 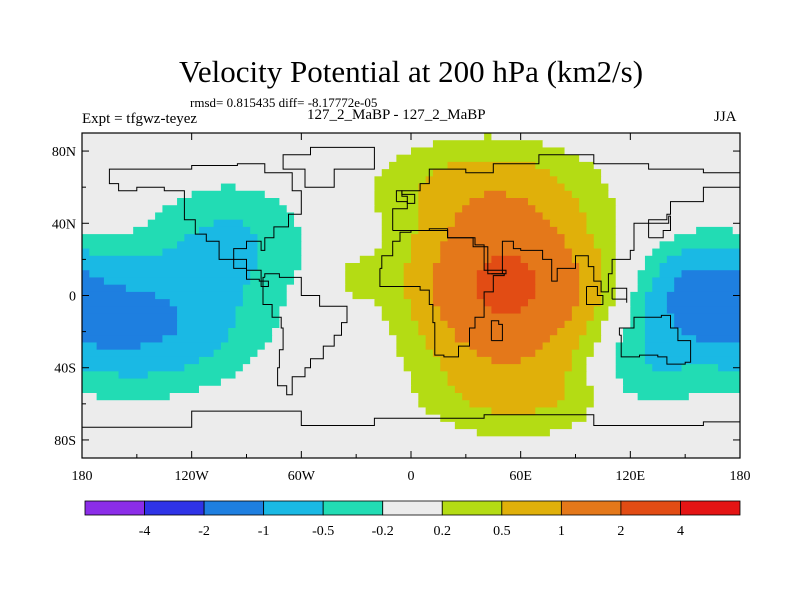 What do you see at coordinates (631, 476) in the screenshot?
I see `x-tick-label: 120E` at bounding box center [631, 476].